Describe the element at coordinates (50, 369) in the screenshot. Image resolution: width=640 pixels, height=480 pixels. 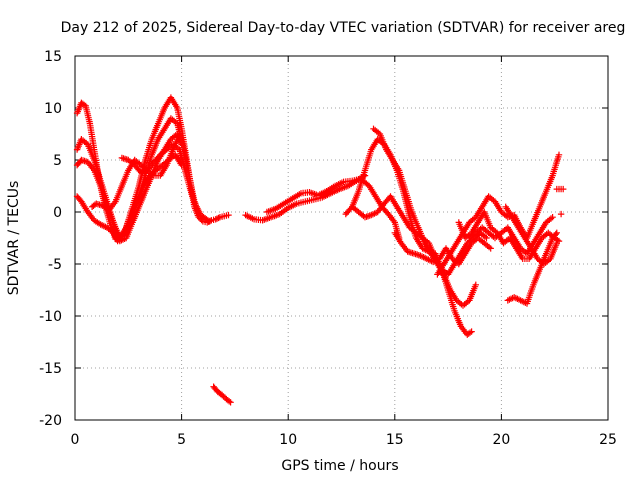
I see `y-tick-label: -15` at that location.